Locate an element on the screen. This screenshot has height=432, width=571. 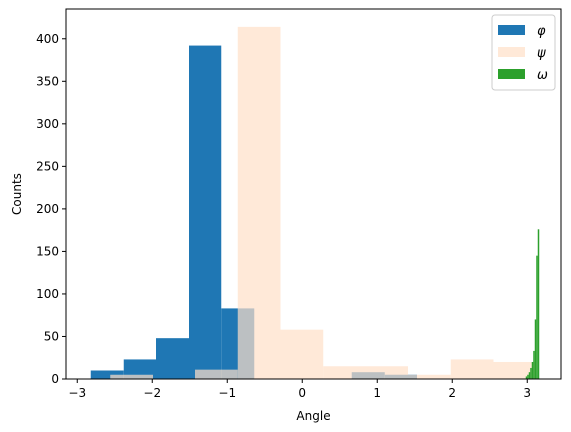
y-tick-label: 0 is located at coordinates (55, 379).